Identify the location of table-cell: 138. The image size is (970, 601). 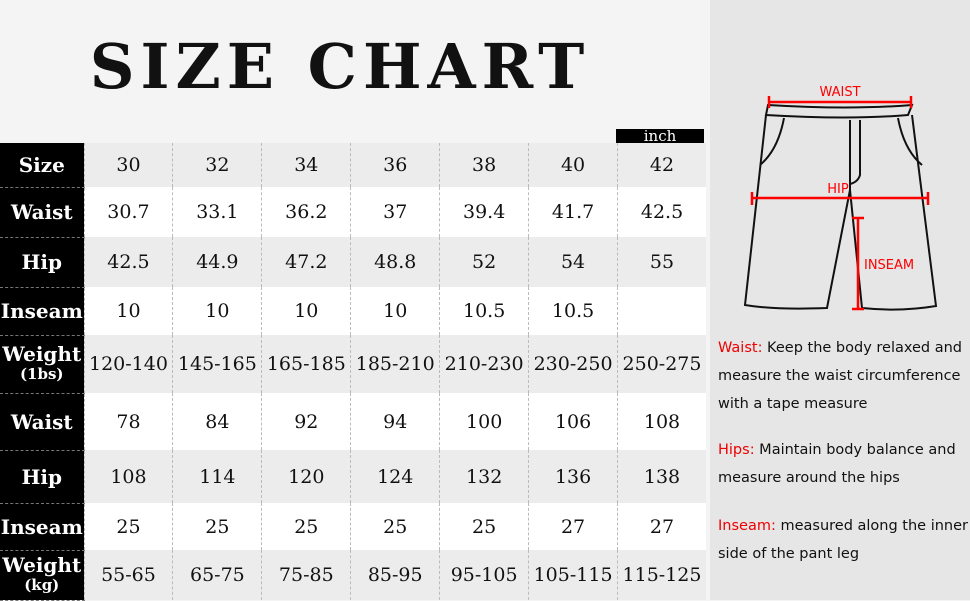
(661, 476).